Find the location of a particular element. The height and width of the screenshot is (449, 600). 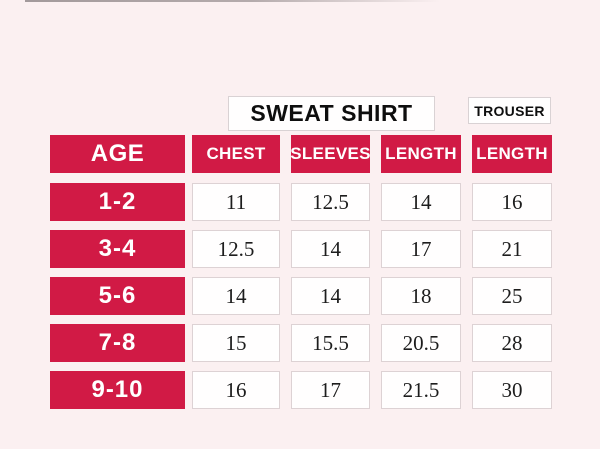

value-cell: 28 is located at coordinates (512, 343).